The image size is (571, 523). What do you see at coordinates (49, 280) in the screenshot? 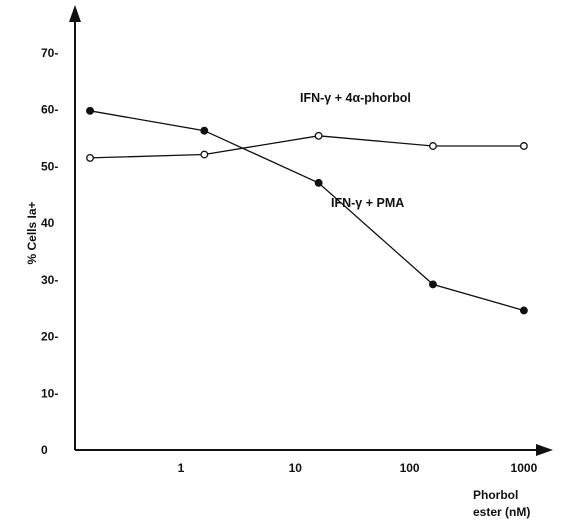
I see `y-tick-label: 30-` at bounding box center [49, 280].